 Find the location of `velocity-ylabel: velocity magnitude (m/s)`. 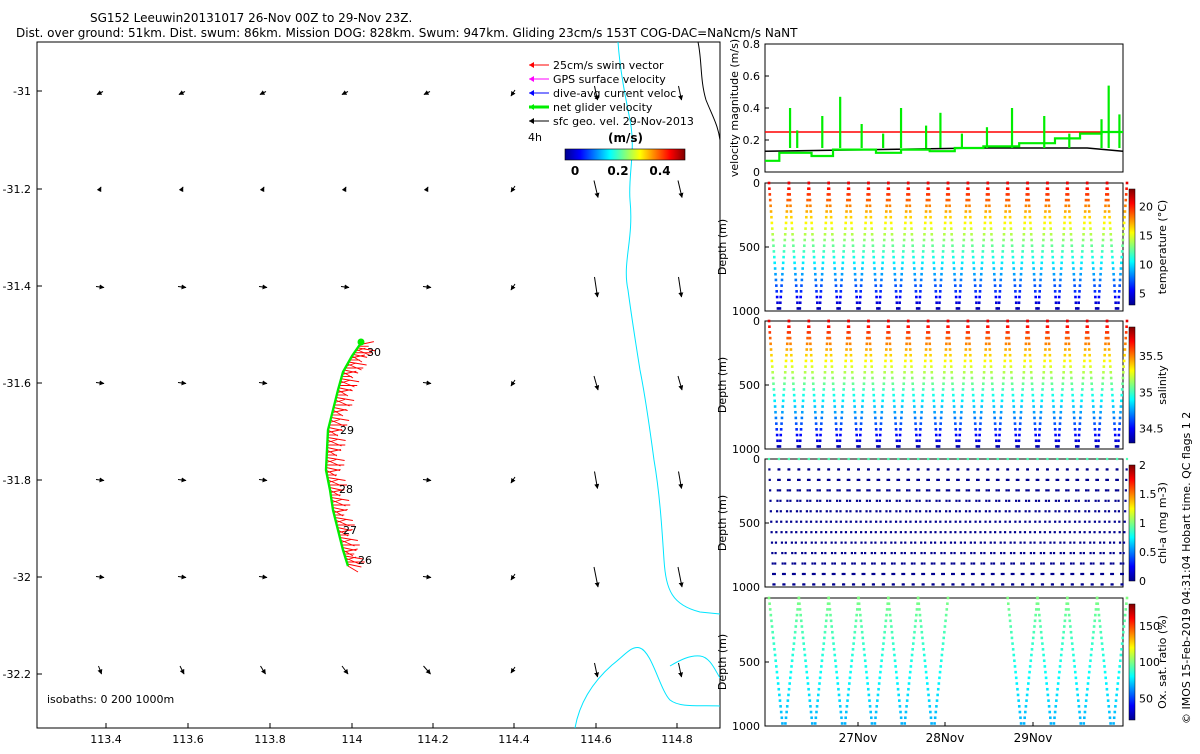

velocity-ylabel: velocity magnitude (m/s) is located at coordinates (734, 108).